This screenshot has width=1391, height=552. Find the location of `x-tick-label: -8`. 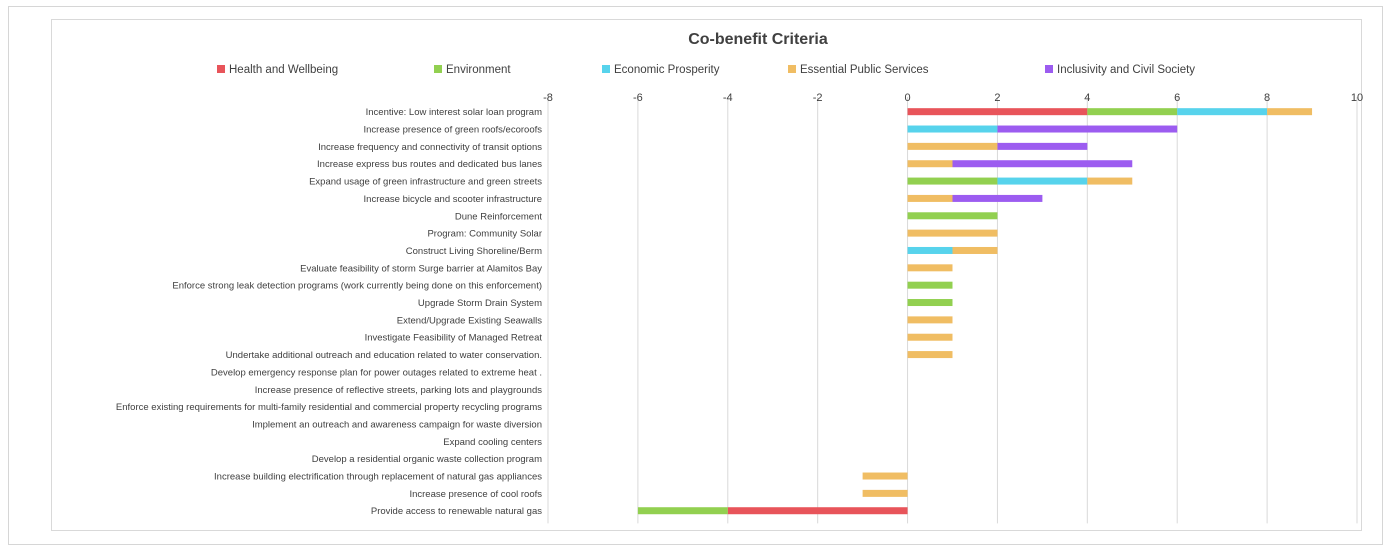

x-tick-label: -8 is located at coordinates (548, 98).